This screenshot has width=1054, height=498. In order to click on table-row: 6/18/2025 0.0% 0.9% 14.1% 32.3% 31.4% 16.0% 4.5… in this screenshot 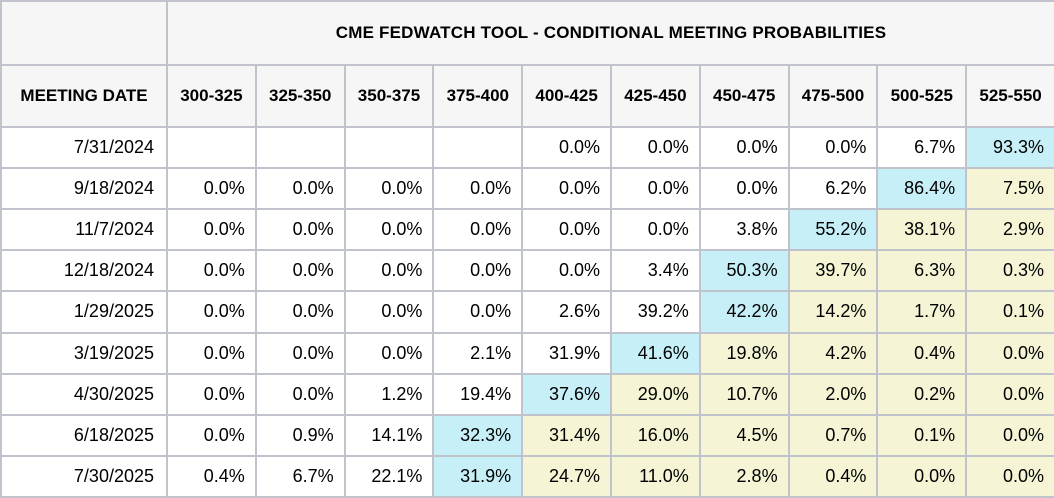, I will do `click(527, 435)`.